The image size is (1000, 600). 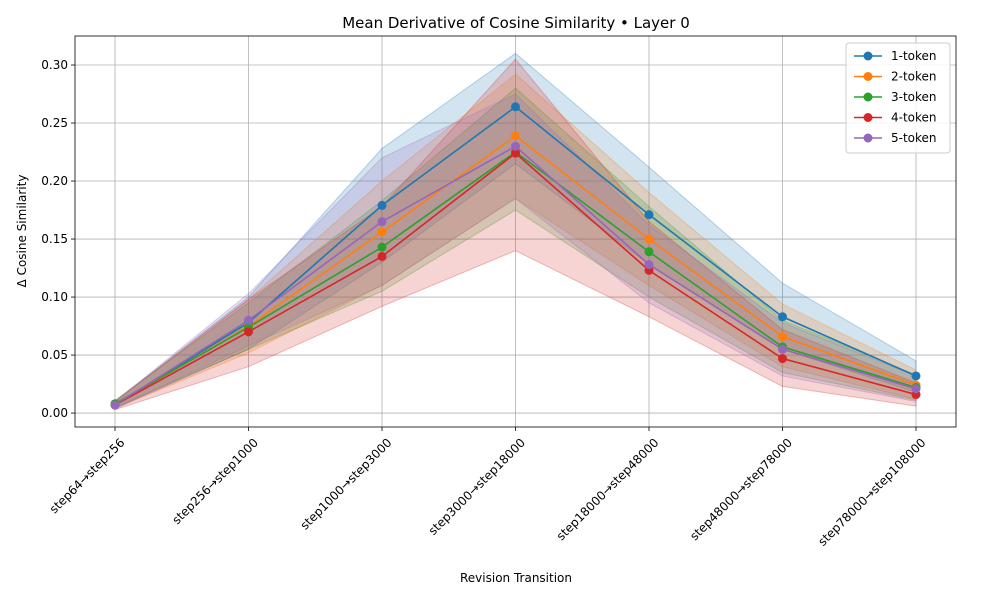 What do you see at coordinates (477, 487) in the screenshot?
I see `x-tick-label: step3000→step18000` at bounding box center [477, 487].